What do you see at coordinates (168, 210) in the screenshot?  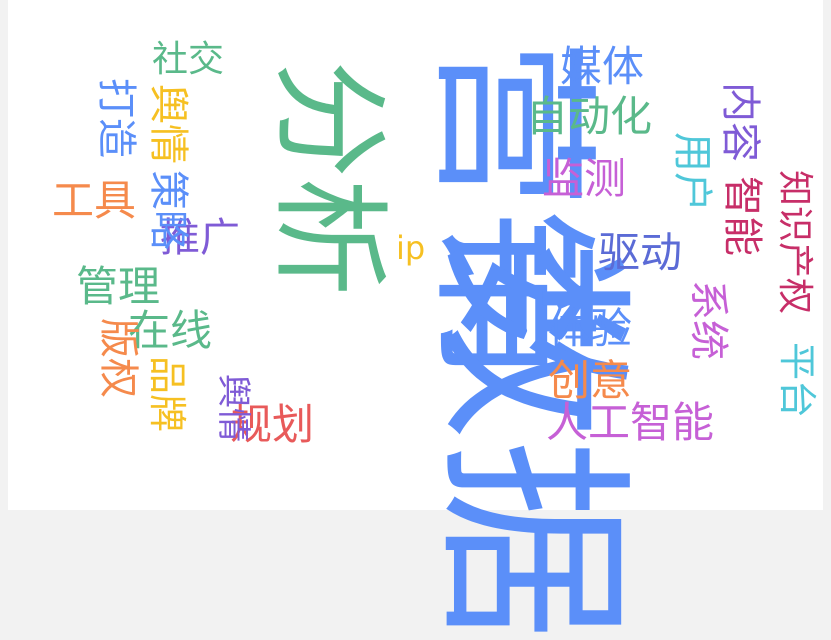 I see `word-celue: 策略` at bounding box center [168, 210].